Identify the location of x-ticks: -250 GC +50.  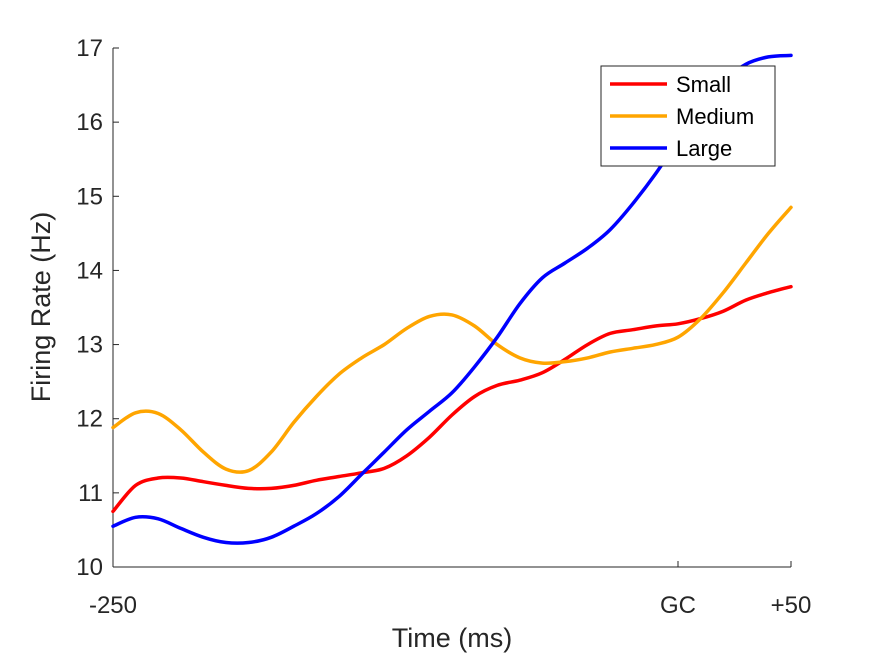
(450, 590).